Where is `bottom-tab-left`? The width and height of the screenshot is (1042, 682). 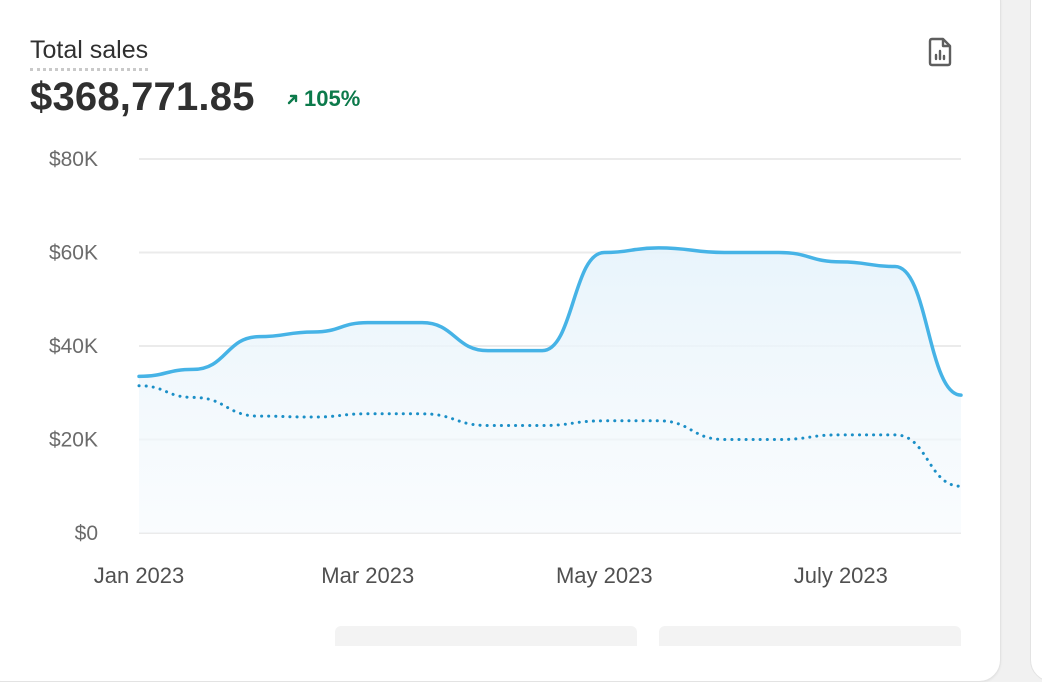 bottom-tab-left is located at coordinates (486, 636).